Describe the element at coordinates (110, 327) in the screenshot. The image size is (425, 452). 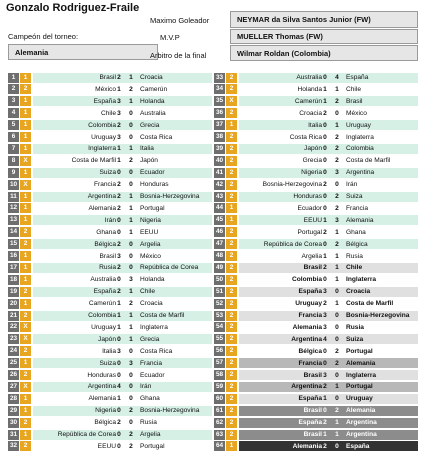
I see `match-row: 22 X Uruguay 1 1 Inglaterra` at that location.